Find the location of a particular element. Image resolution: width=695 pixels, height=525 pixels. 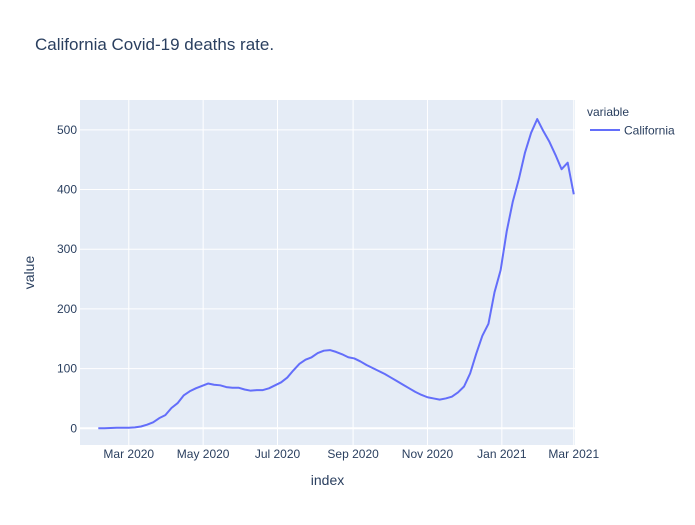

legend-title: variable is located at coordinates (608, 112).